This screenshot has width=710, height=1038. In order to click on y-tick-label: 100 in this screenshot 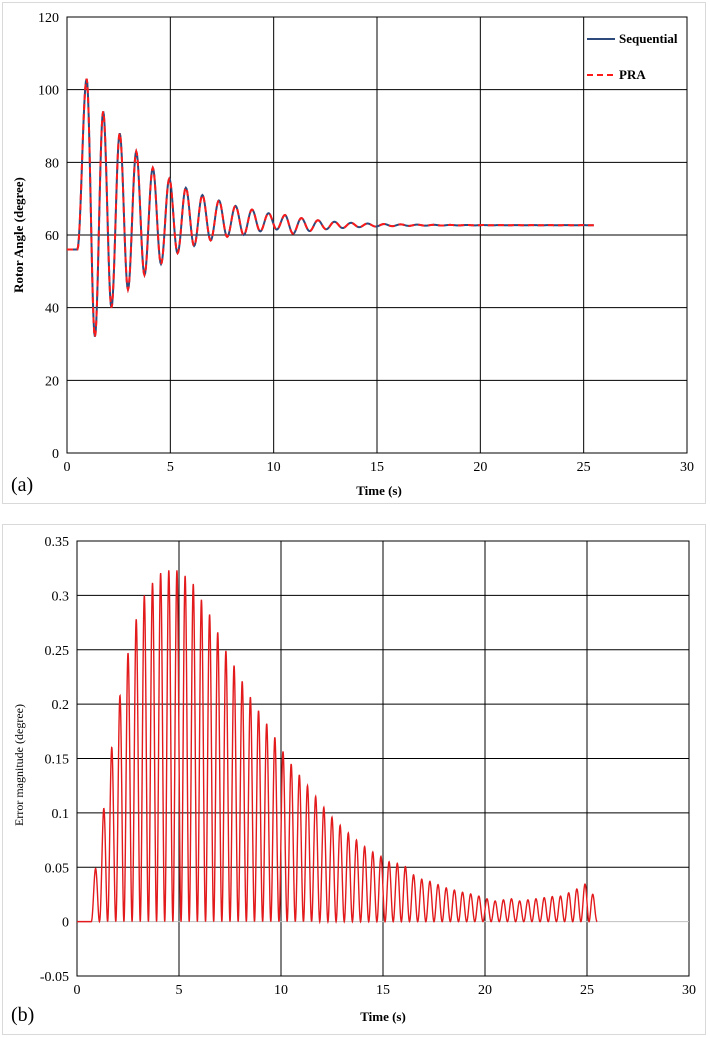, I will do `click(48, 91)`.